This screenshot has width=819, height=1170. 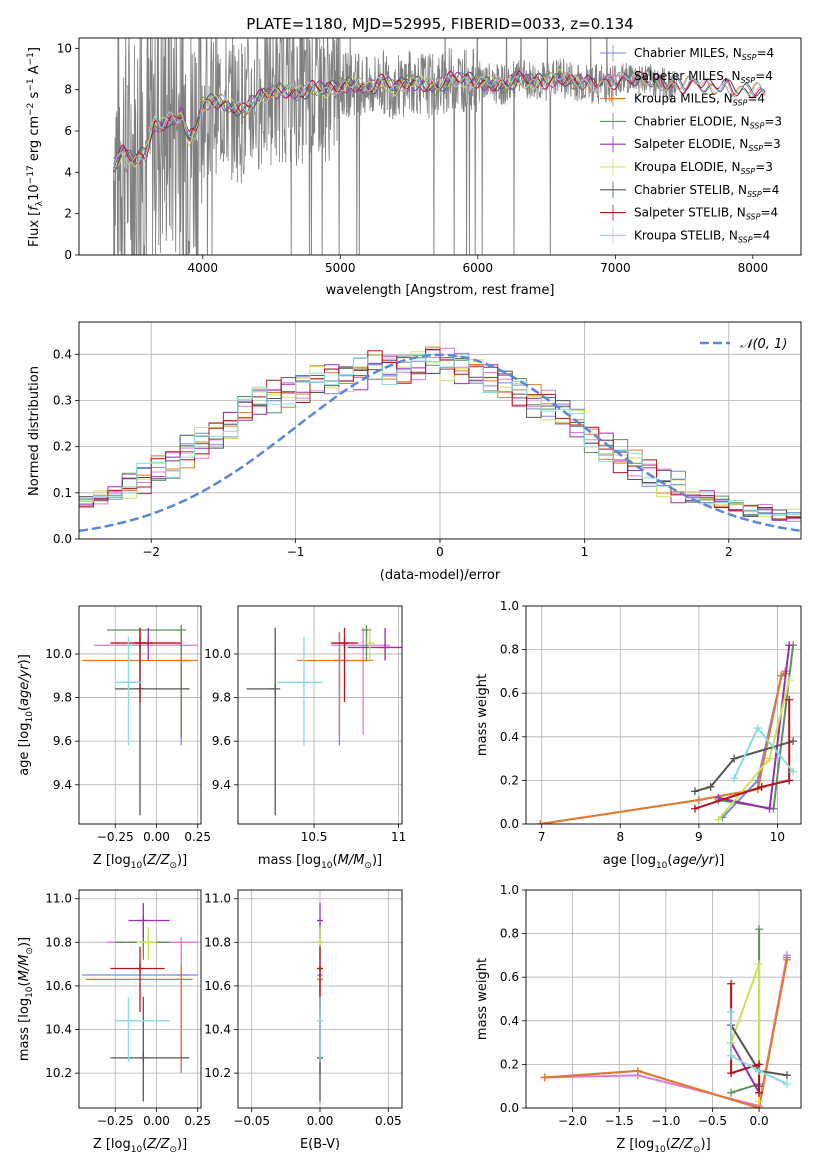 I want to click on legend-label: Salpeter MILES, NSSP=4, so click(x=703, y=77).